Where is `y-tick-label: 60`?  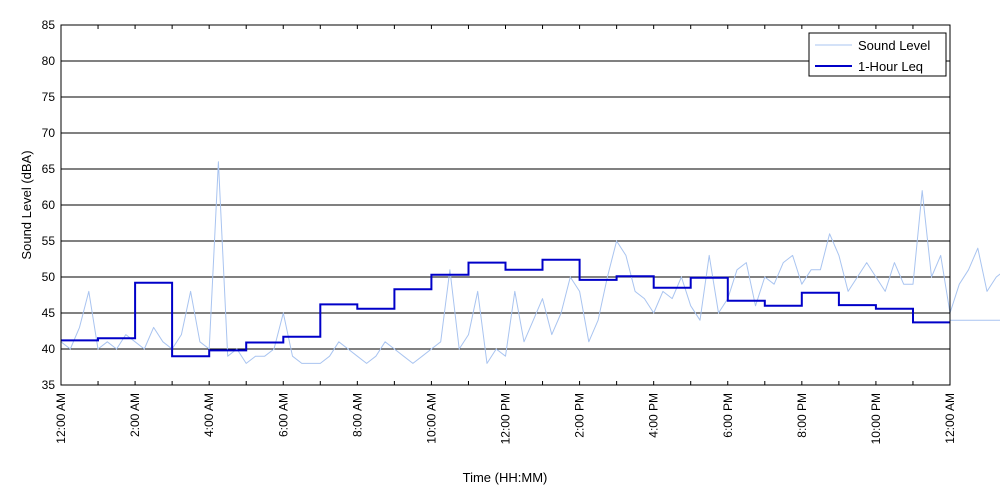
y-tick-label: 60 is located at coordinates (49, 205).